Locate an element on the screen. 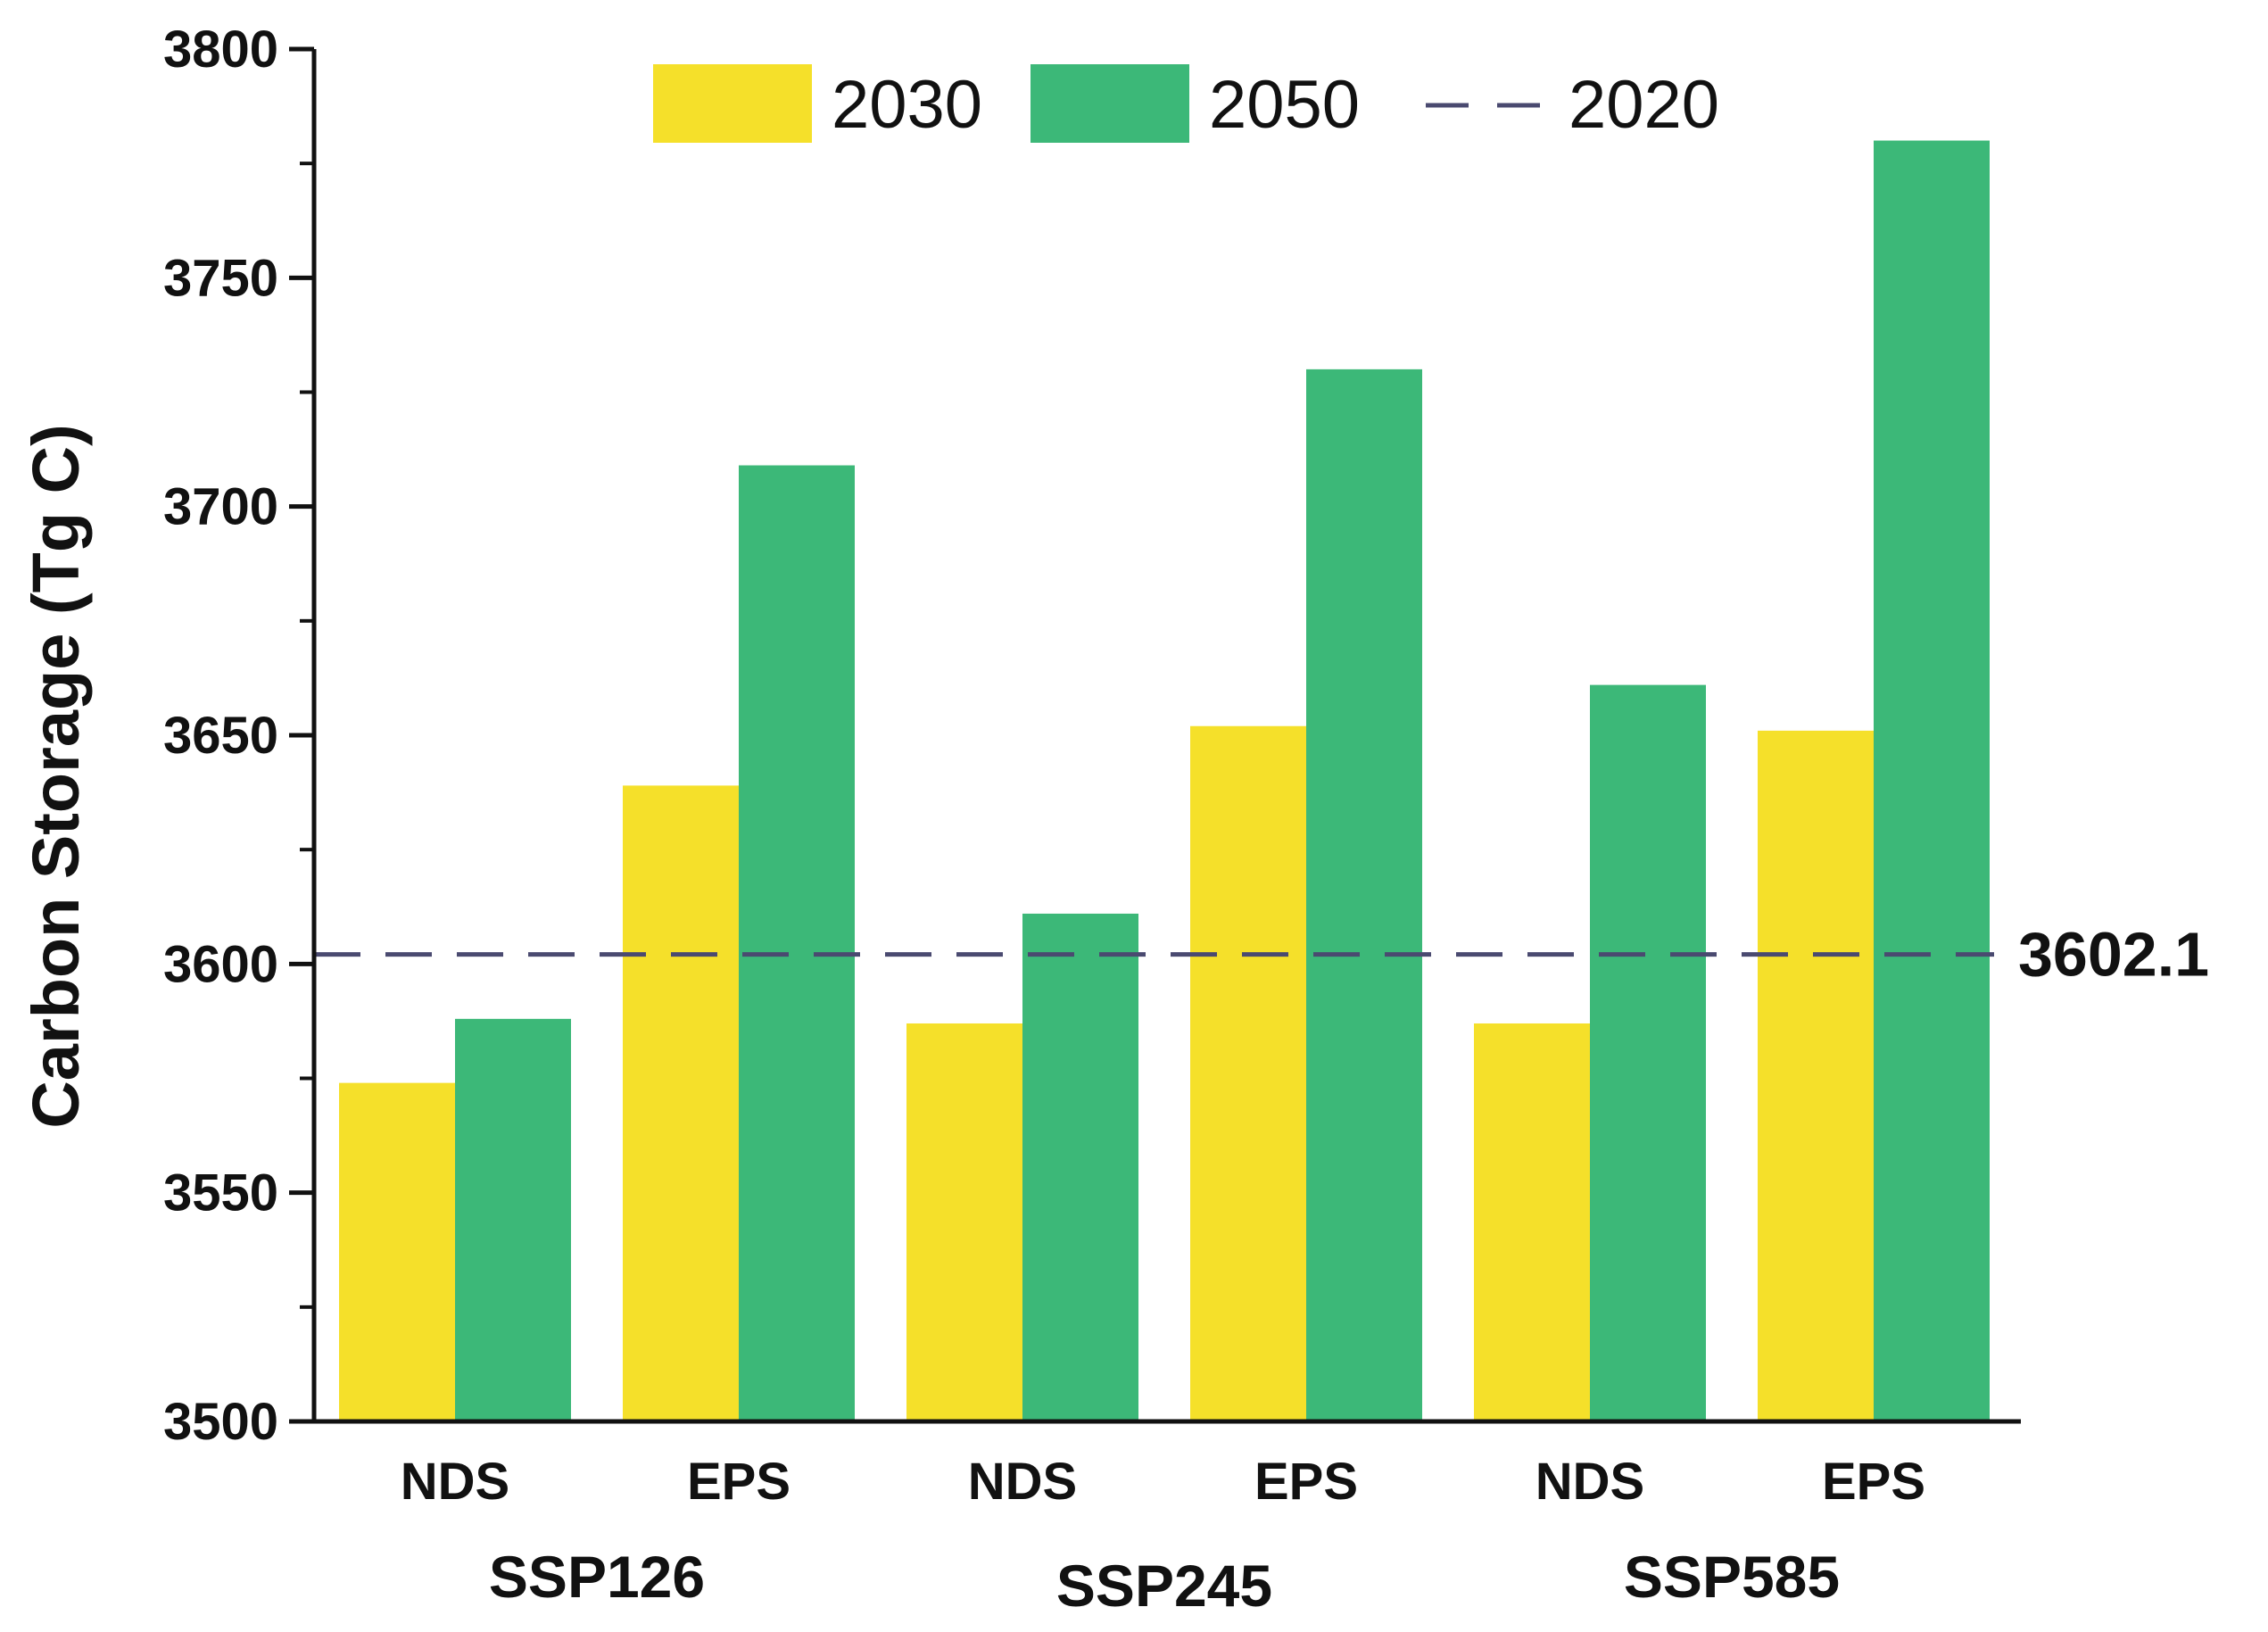  y-tick-label: 3500 is located at coordinates (220, 1422).